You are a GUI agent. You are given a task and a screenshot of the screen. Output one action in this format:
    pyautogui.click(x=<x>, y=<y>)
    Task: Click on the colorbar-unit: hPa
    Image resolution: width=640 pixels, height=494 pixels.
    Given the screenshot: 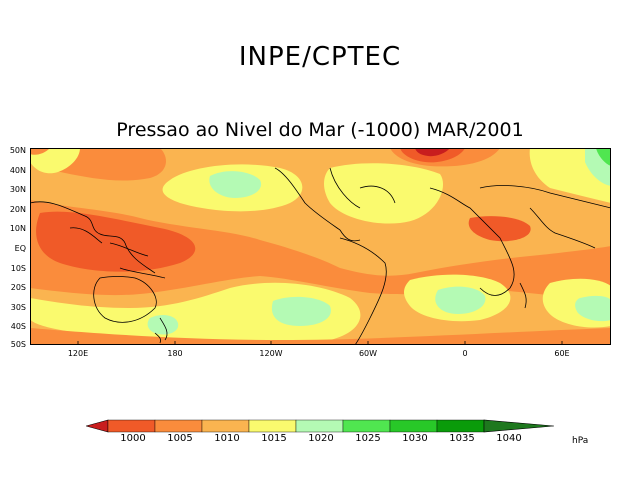 What is the action you would take?
    pyautogui.click(x=580, y=441)
    